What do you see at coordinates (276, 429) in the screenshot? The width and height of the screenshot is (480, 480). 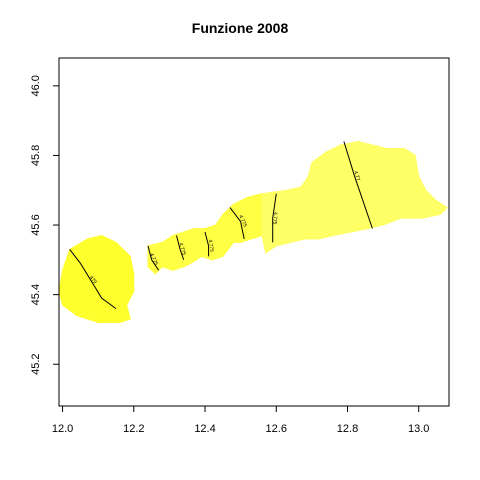 I see `x-tick-label: 12.6` at bounding box center [276, 429].